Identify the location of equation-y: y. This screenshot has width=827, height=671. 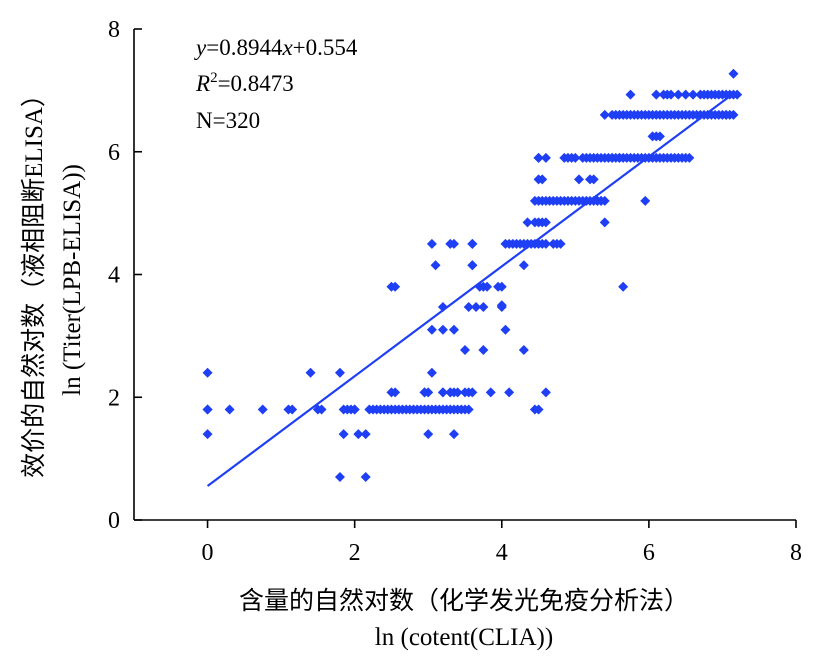
(200, 47).